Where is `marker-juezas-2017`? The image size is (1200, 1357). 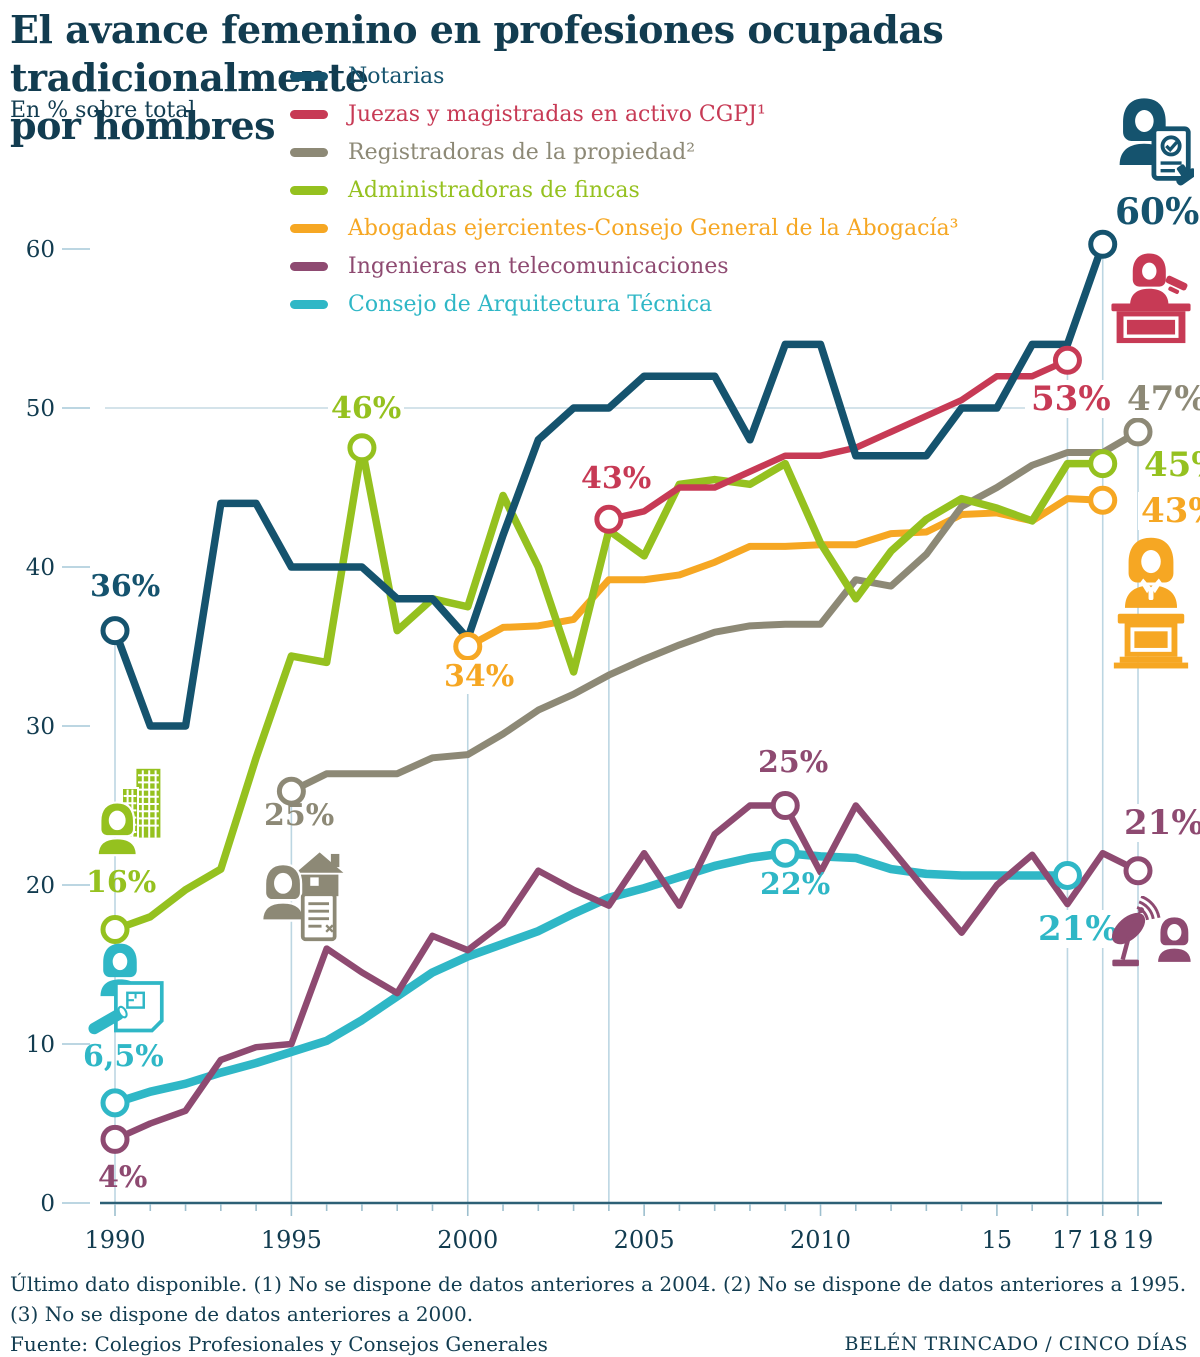
marker-juezas-2017 is located at coordinates (1067, 360).